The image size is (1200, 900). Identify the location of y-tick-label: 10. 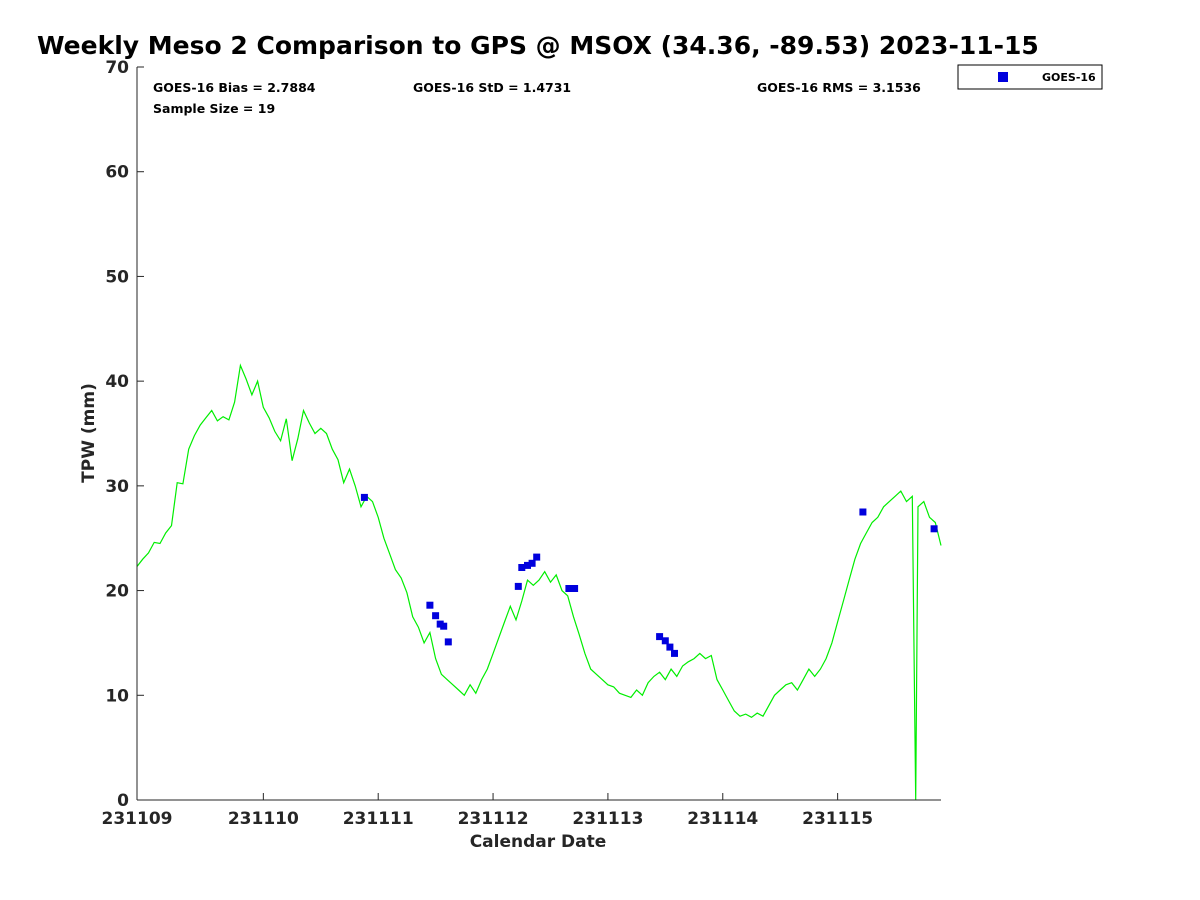
(117, 696).